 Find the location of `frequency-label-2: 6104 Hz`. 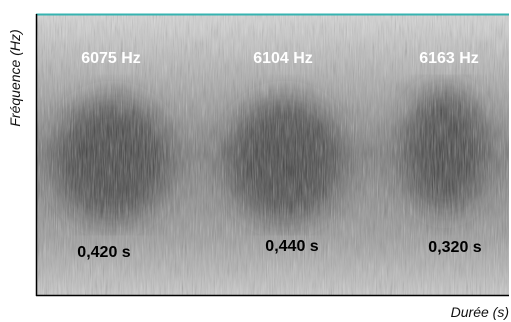

frequency-label-2: 6104 Hz is located at coordinates (283, 58).